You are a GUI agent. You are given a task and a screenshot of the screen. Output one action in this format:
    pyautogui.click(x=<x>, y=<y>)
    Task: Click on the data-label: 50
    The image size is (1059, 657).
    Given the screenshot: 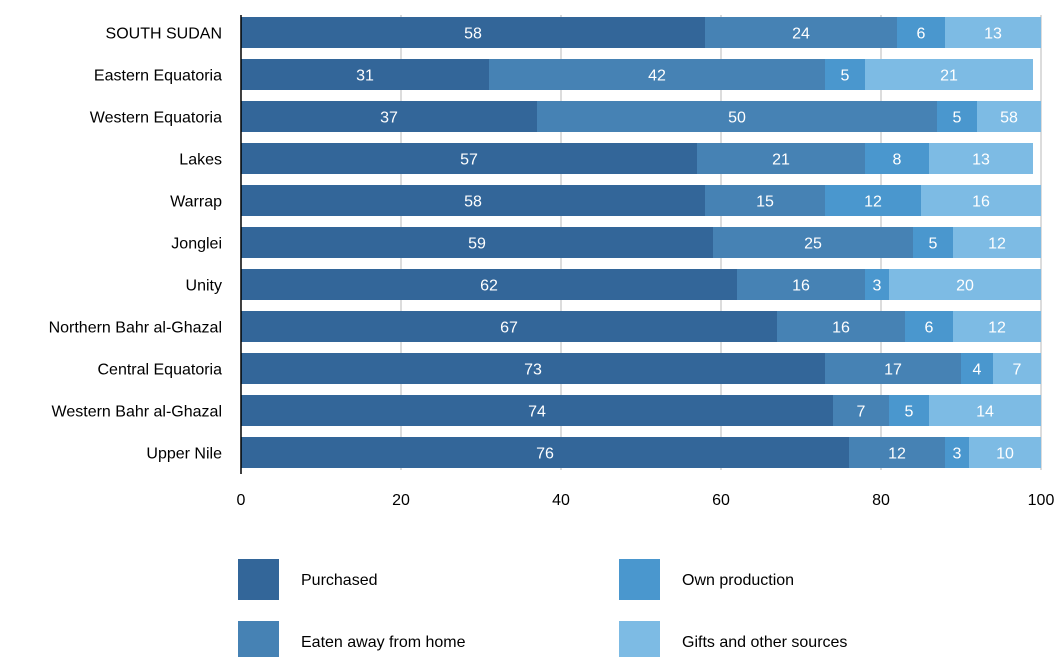 What is the action you would take?
    pyautogui.click(x=737, y=118)
    